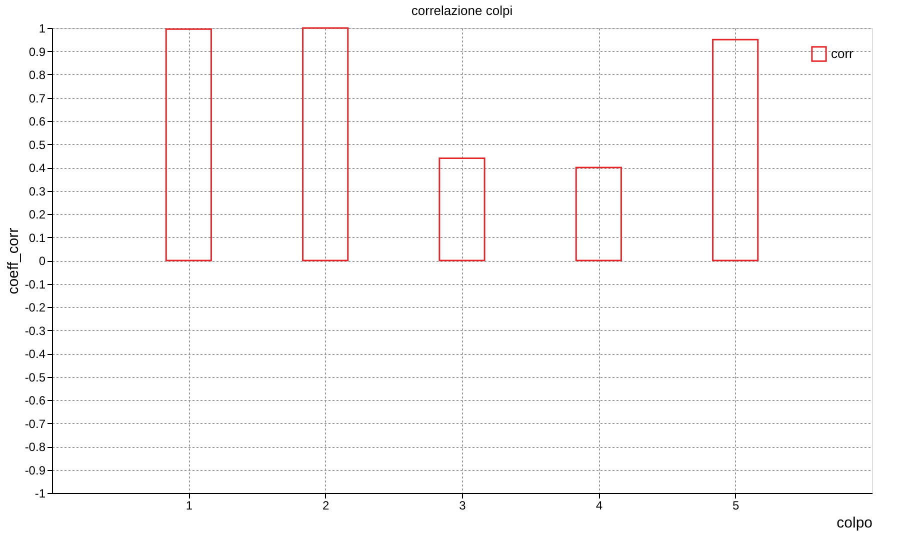  Describe the element at coordinates (462, 505) in the screenshot. I see `x-tick-label: 3` at that location.